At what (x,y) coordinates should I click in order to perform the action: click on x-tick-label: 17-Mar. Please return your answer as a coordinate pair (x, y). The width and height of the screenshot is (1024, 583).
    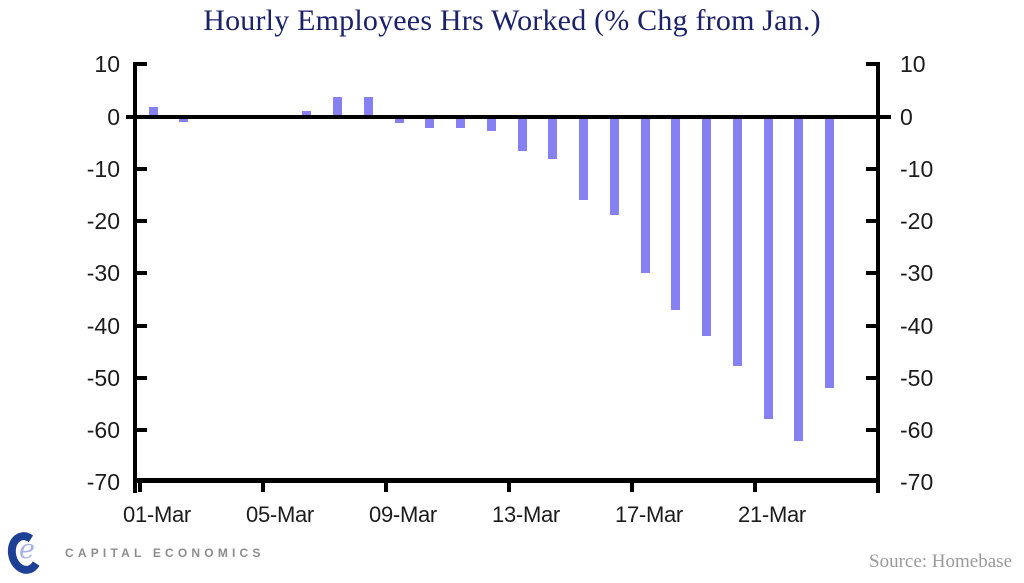
    Looking at the image, I should click on (649, 514).